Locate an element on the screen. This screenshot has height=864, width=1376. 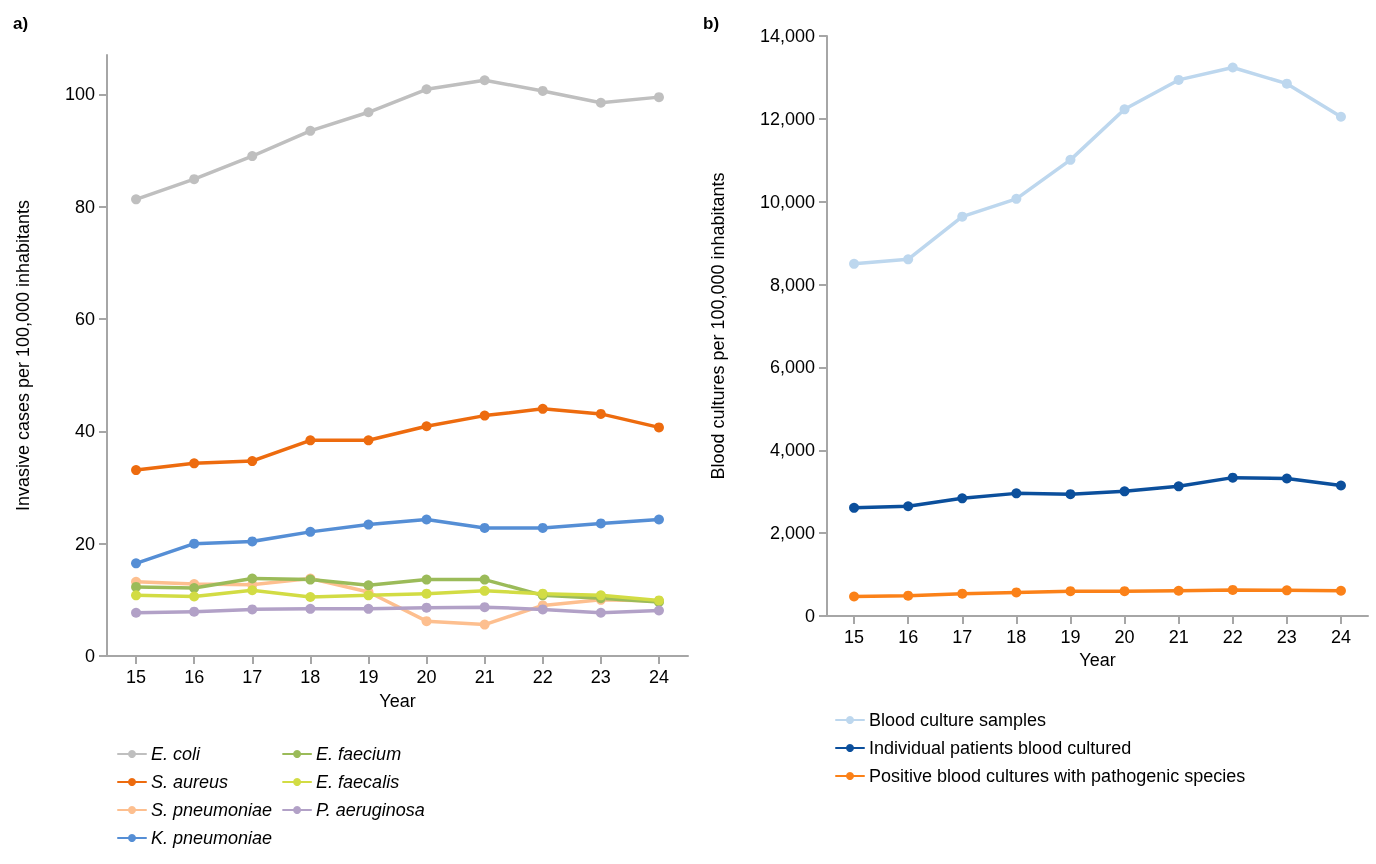
y-tick-label: 4,000 is located at coordinates (792, 450).